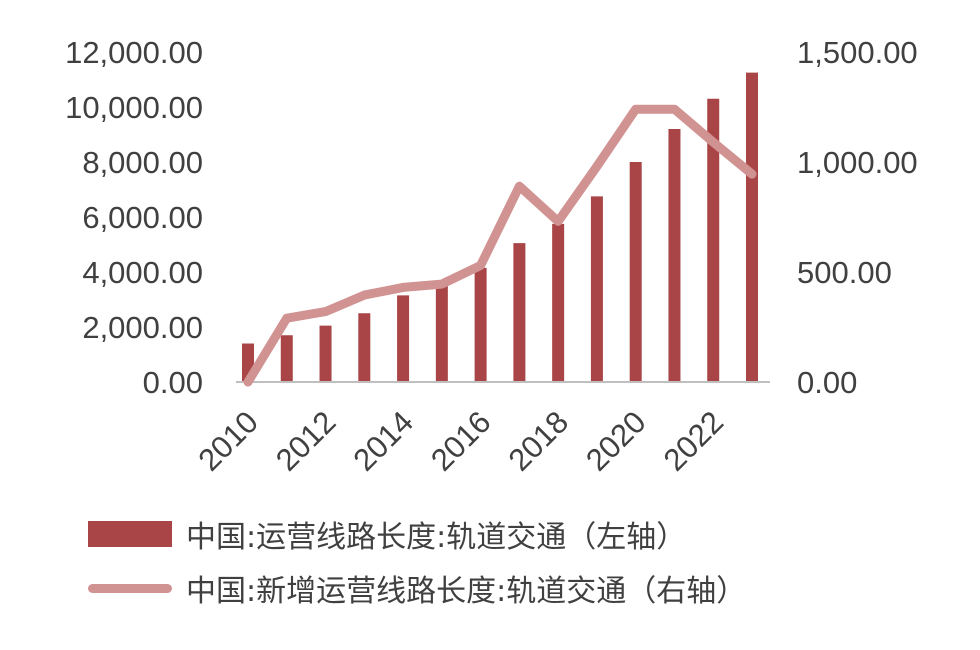  Describe the element at coordinates (441, 332) in the screenshot. I see `bar-2015` at that location.